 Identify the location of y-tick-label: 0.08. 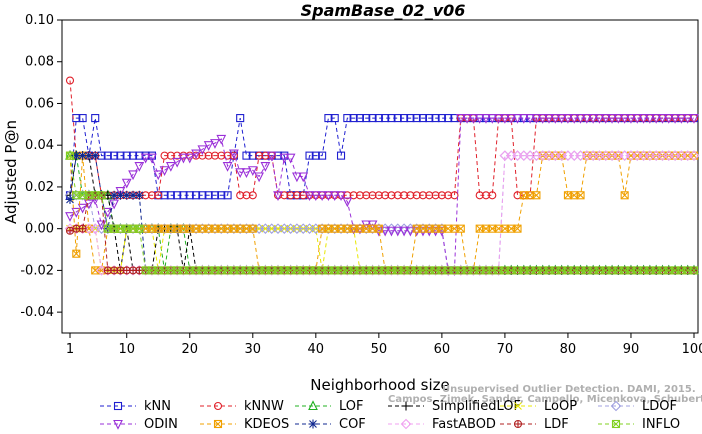
(39, 62).